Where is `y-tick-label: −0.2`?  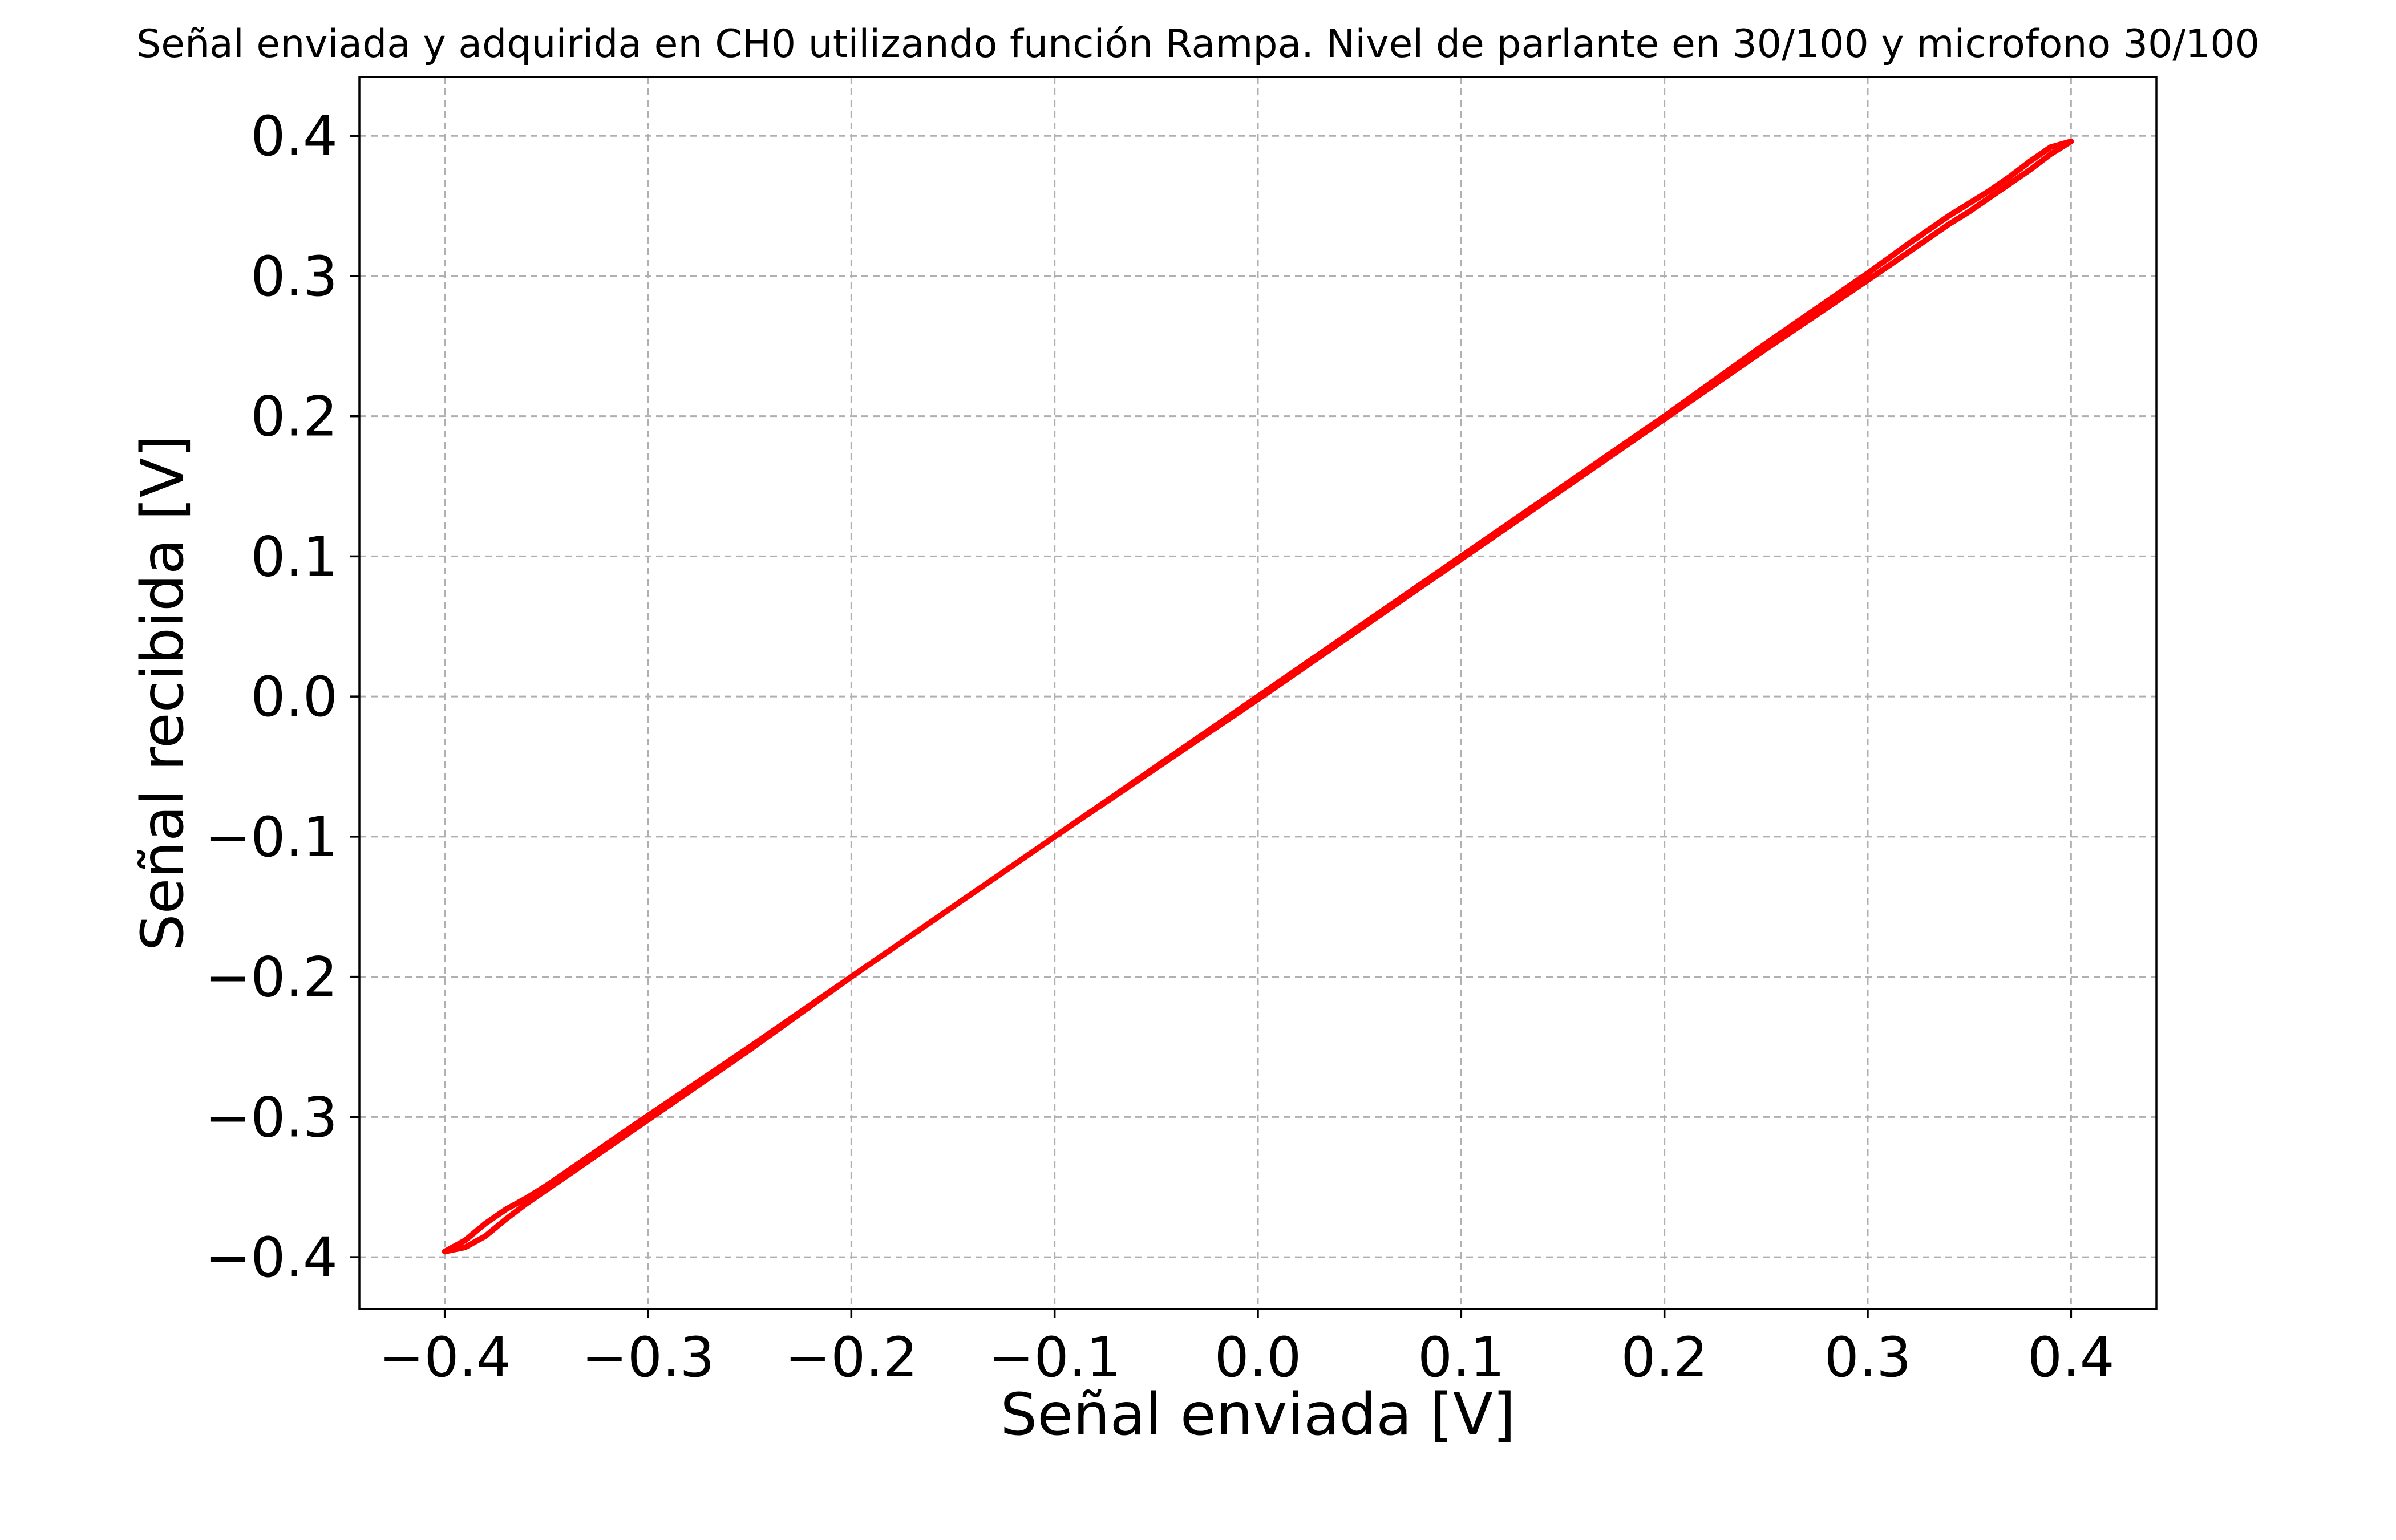 y-tick-label: −0.2 is located at coordinates (271, 978).